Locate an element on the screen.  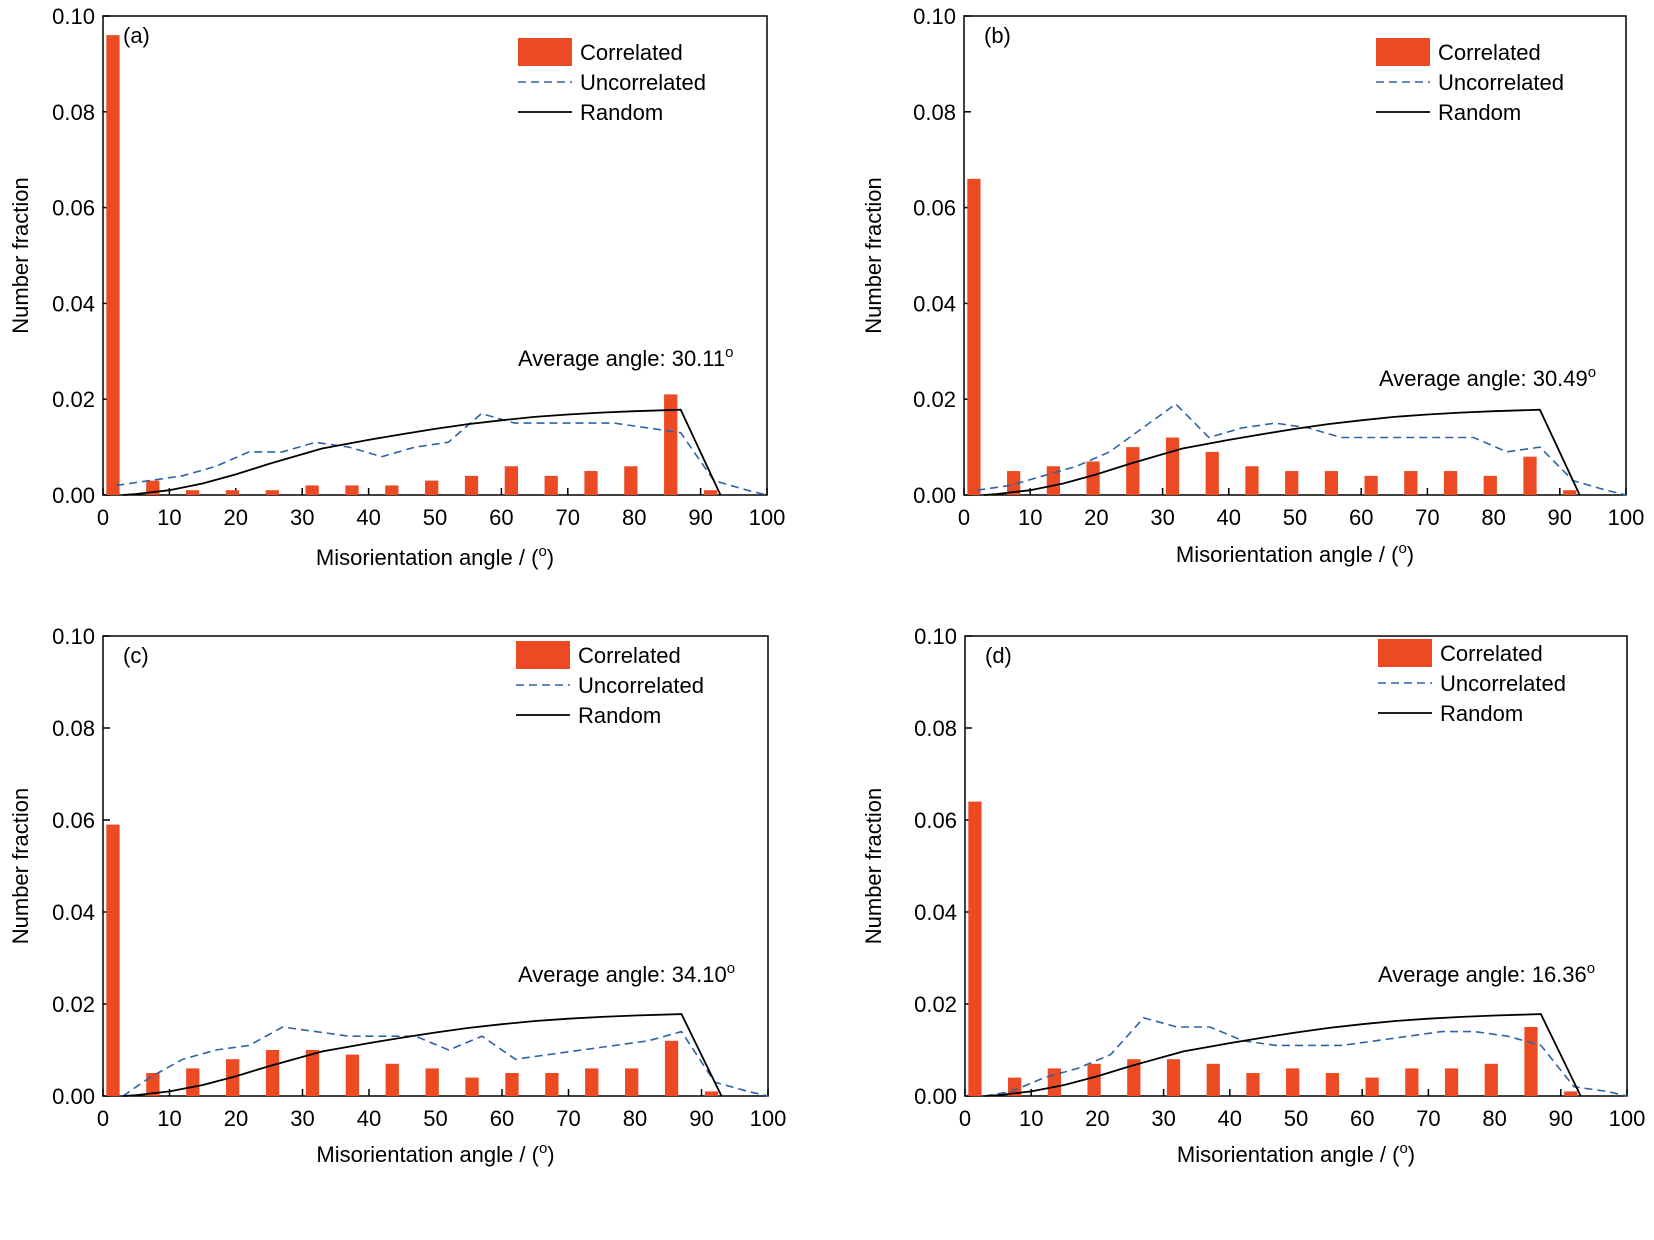
average-angle-annotation: Average angle: 30.11o is located at coordinates (625, 357).